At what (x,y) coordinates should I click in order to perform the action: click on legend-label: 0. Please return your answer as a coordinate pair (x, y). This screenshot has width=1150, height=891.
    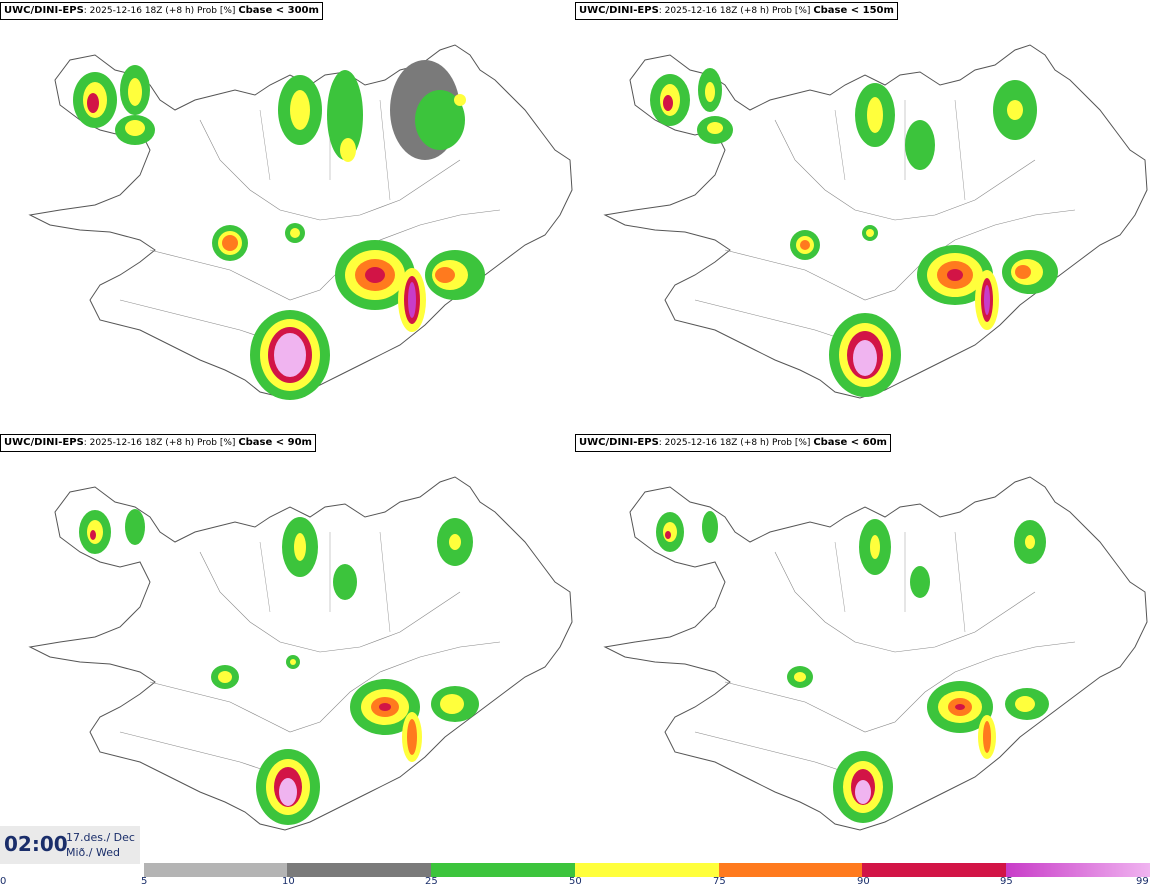
    Looking at the image, I should click on (3, 881).